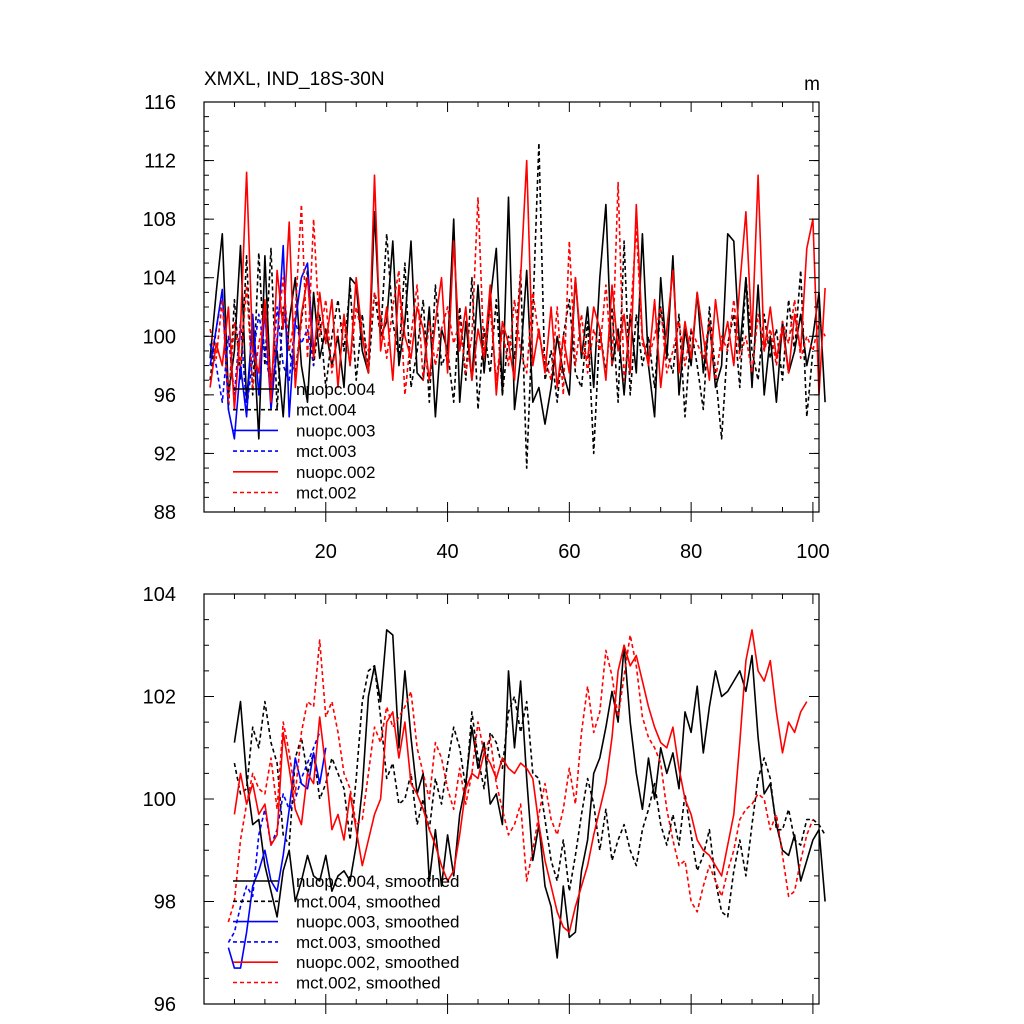  I want to click on top-legend-label-mct-004: mct.004, so click(326, 410).